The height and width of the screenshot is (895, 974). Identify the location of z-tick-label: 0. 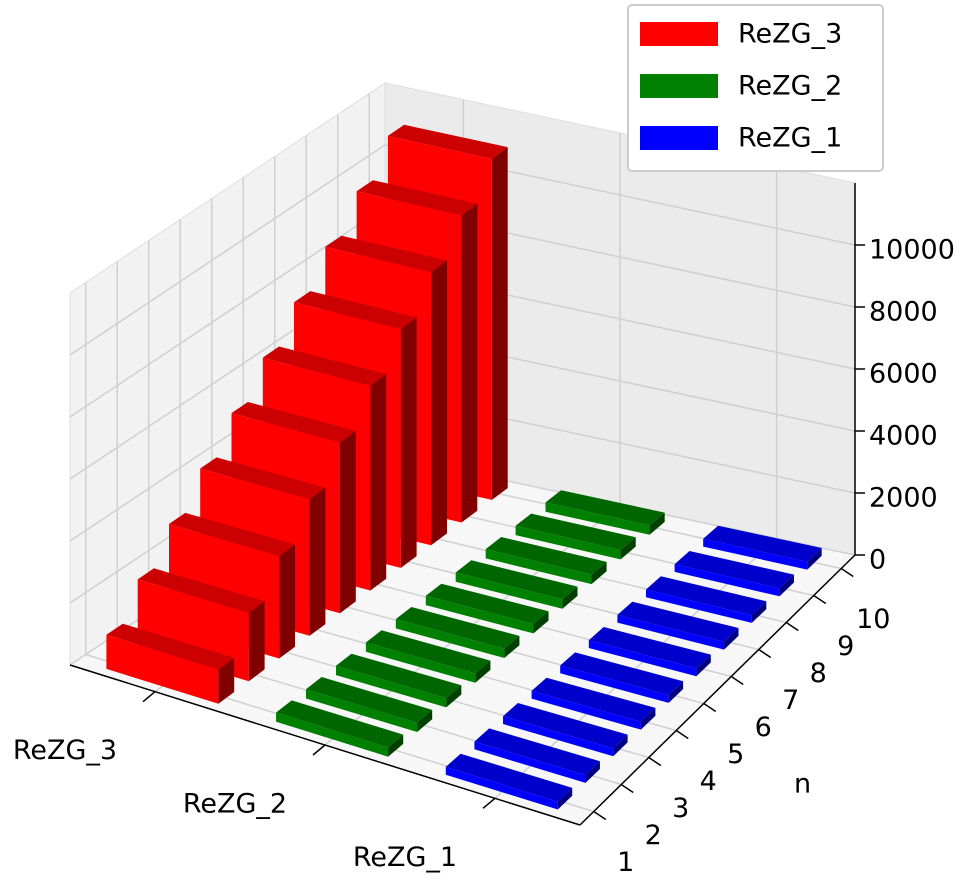
(877, 560).